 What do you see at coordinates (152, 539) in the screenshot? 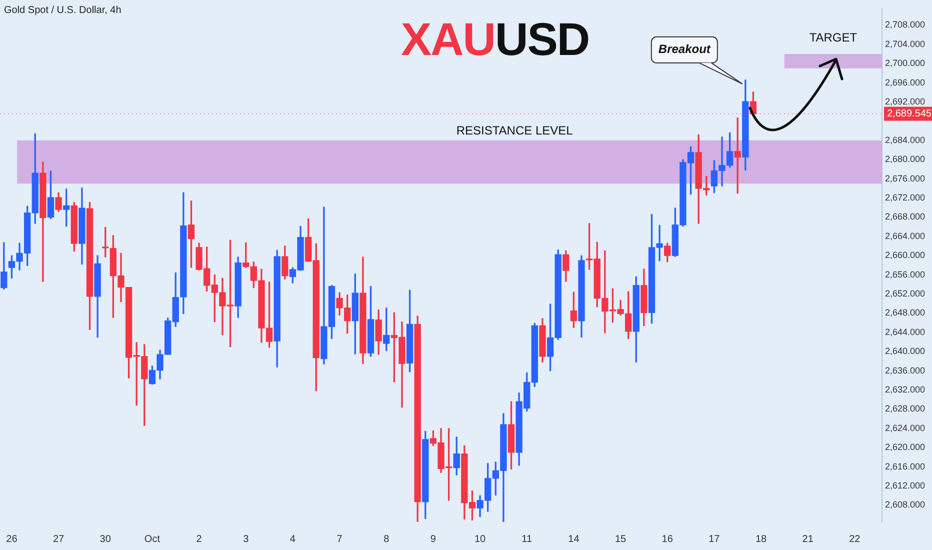
I see `x-tick-label: Oct` at bounding box center [152, 539].